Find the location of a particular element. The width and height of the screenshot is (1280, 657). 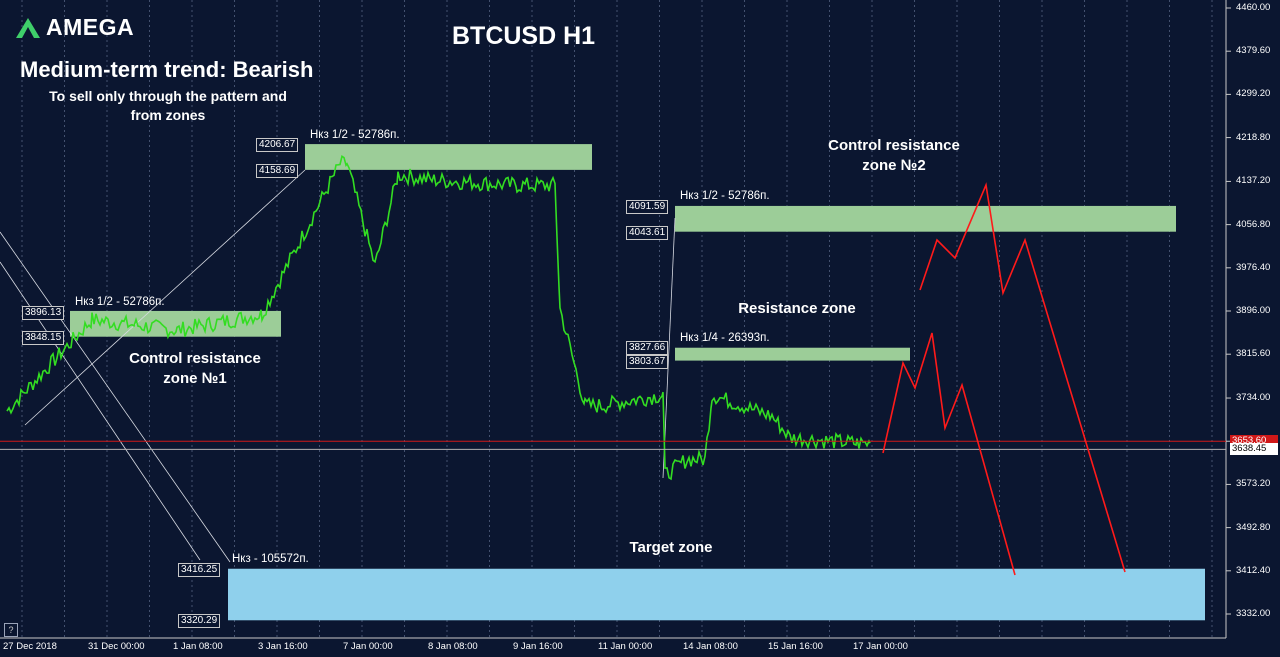

price-tick: 3976.40 is located at coordinates (1253, 267).